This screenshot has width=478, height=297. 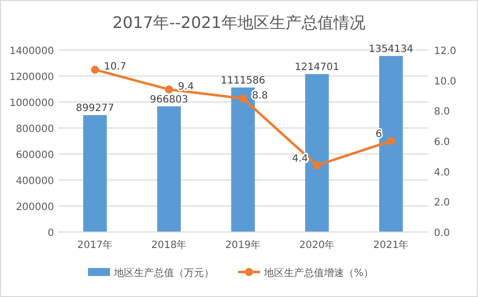 I want to click on x-tick-label: 2021年, so click(x=391, y=245).